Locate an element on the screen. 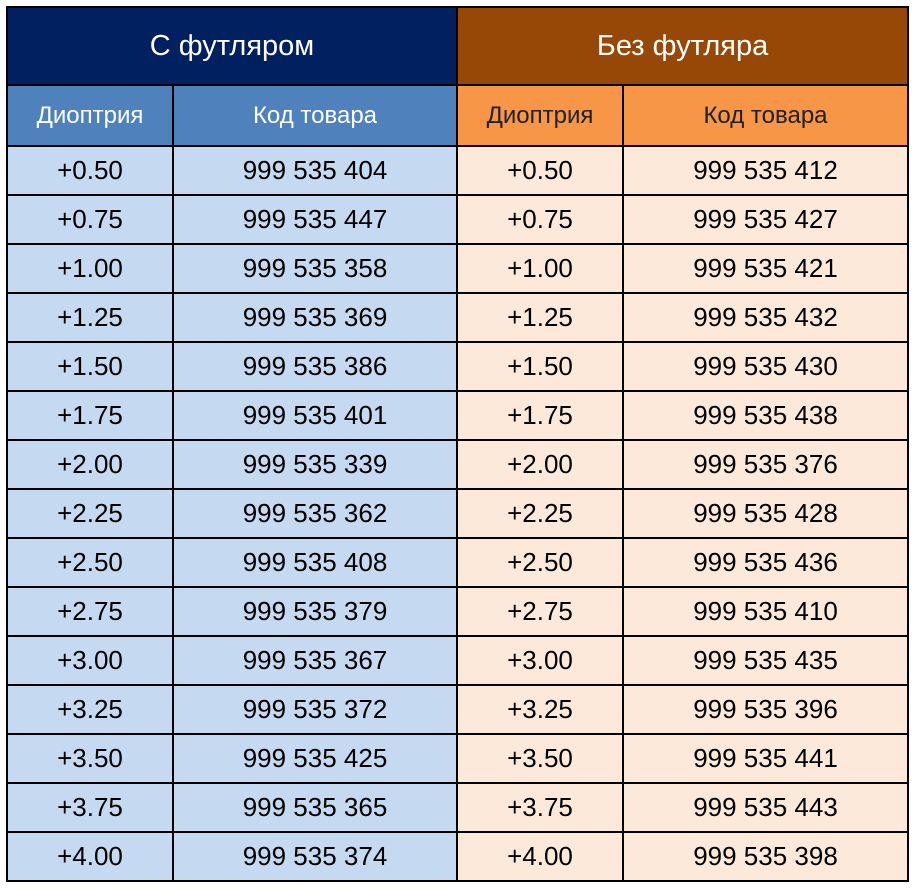 The height and width of the screenshot is (892, 913). diopter-cell-without-case: +3.75 is located at coordinates (540, 807).